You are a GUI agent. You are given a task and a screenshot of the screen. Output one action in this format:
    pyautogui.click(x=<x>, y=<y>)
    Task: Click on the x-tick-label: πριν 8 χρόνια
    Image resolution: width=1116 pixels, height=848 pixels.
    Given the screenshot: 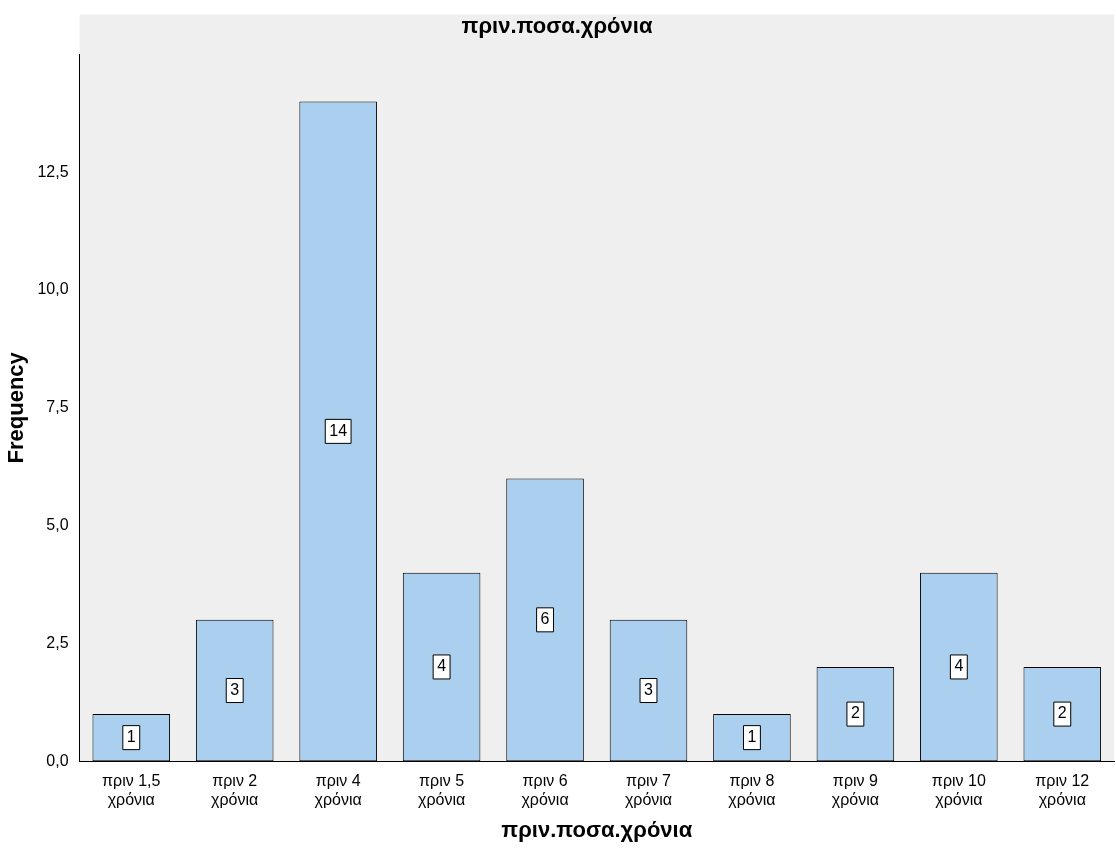 What is the action you would take?
    pyautogui.click(x=752, y=790)
    